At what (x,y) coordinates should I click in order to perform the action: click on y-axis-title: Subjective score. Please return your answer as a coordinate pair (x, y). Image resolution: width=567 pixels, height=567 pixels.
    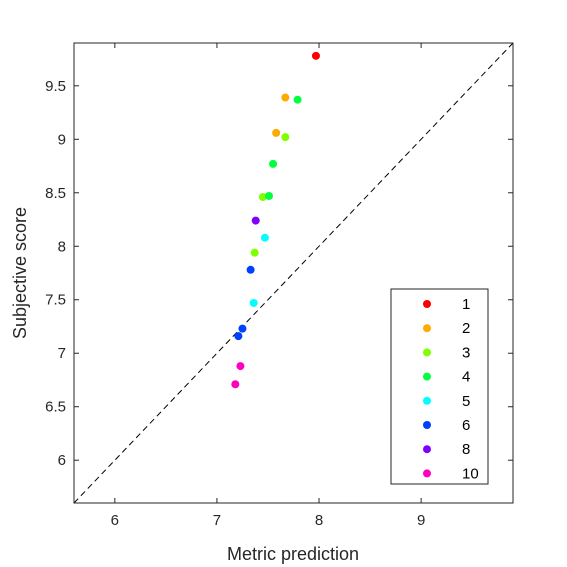
    Looking at the image, I should click on (20, 273).